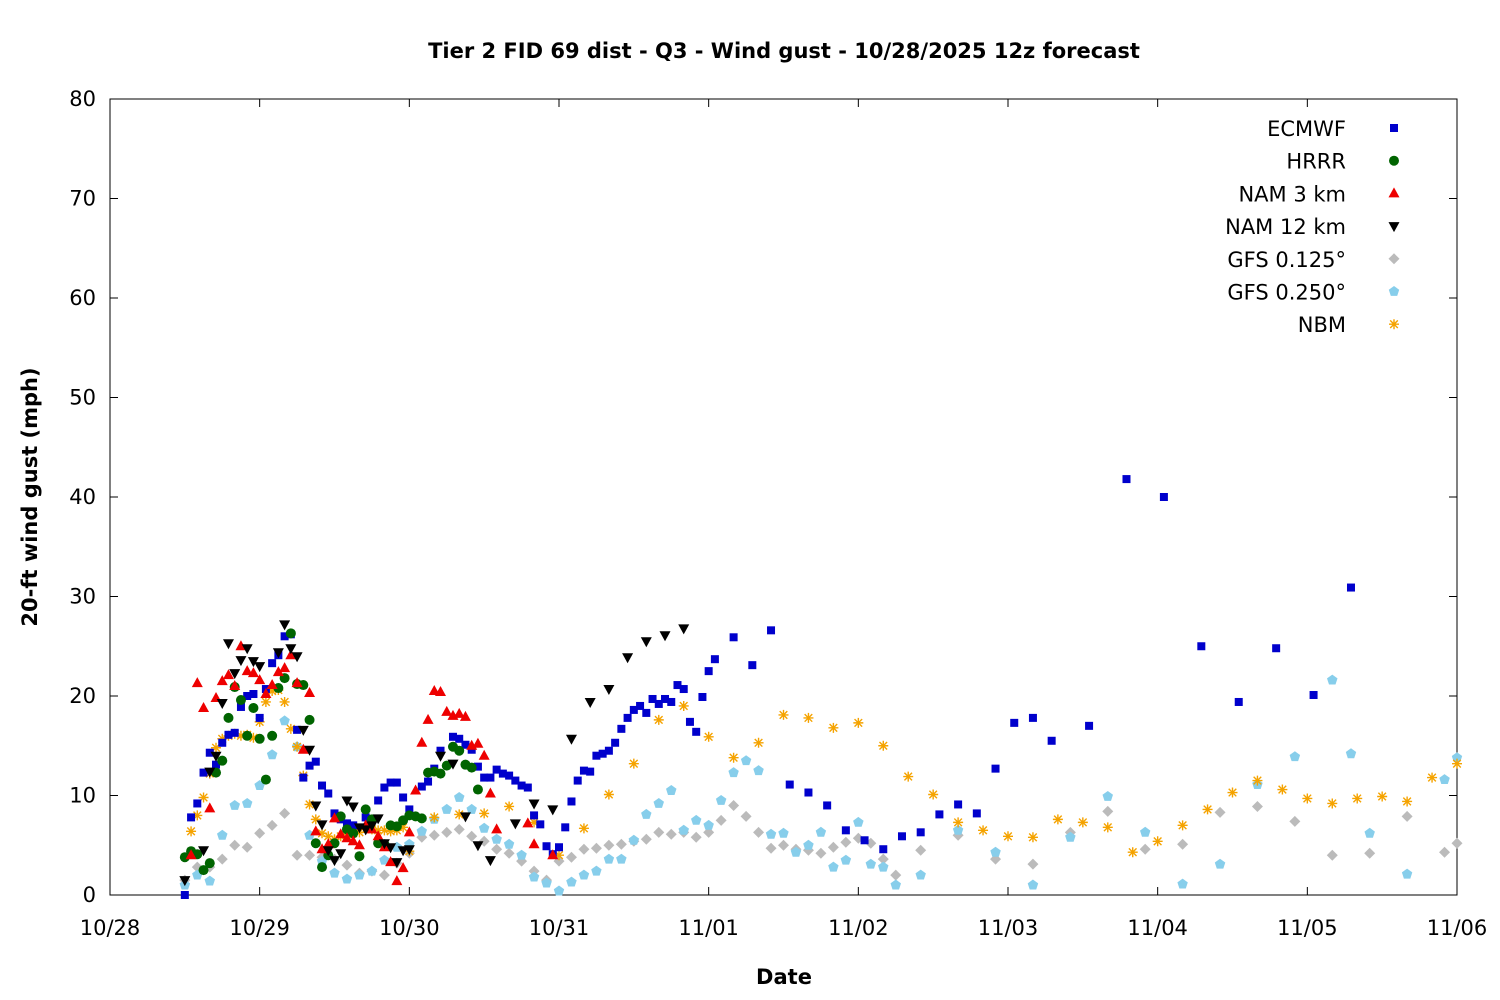 This screenshot has height=1000, width=1500. Describe the element at coordinates (1306, 129) in the screenshot. I see `legend-label: ECMWF` at that location.